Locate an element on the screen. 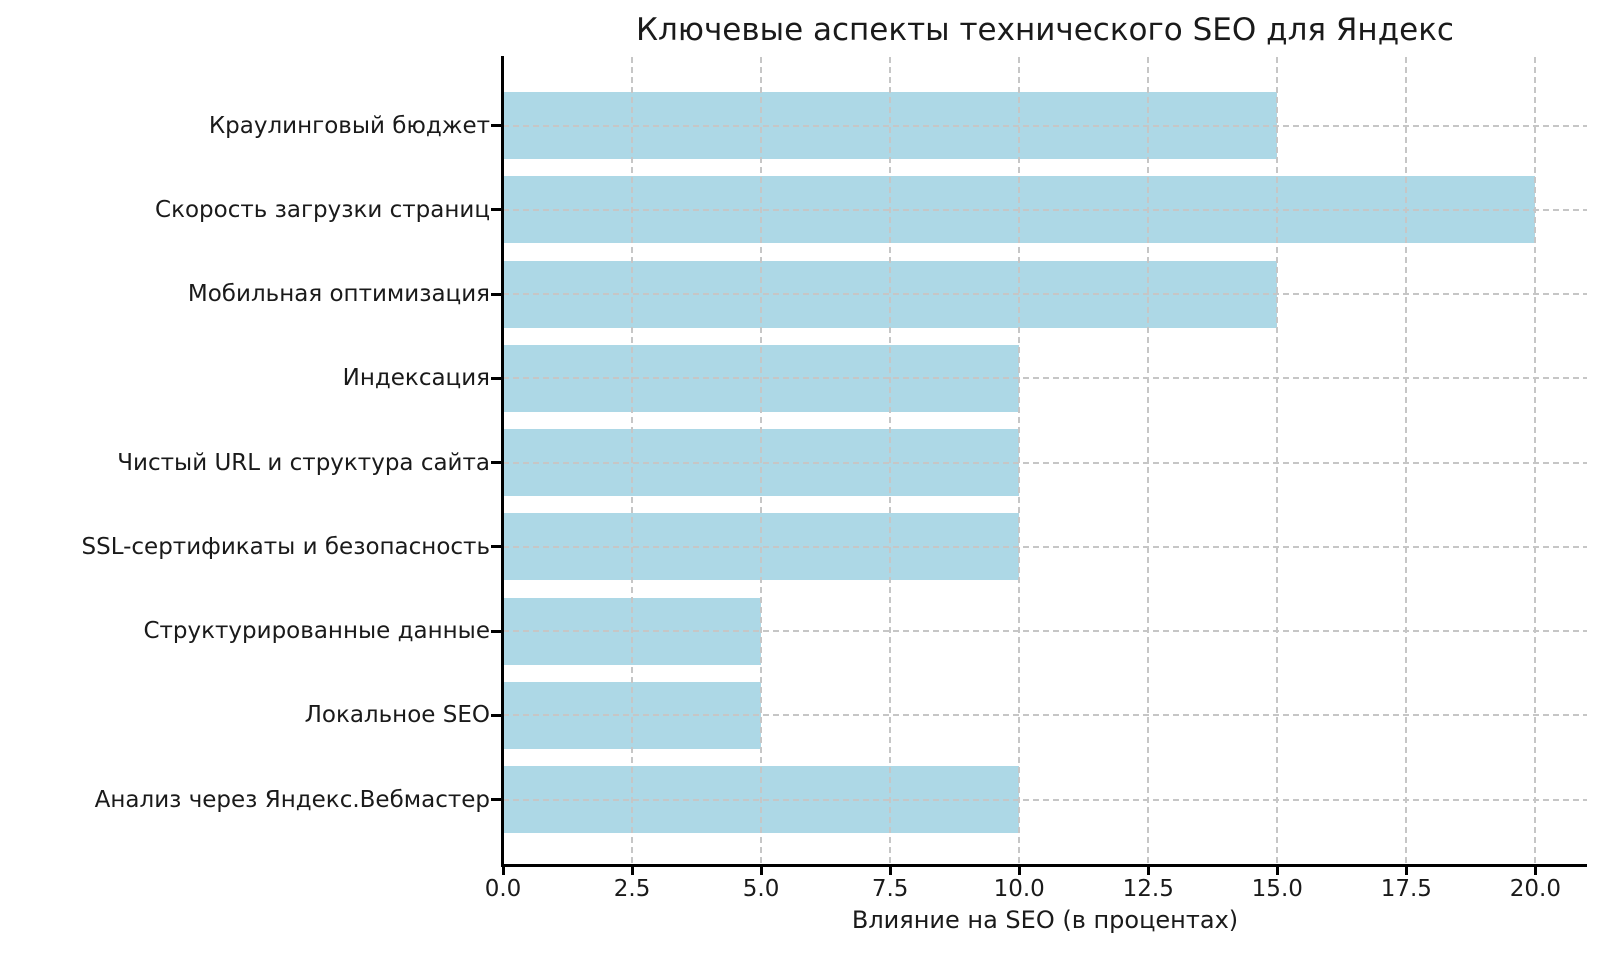 The height and width of the screenshot is (954, 1600). x-tick-label: 0.0 is located at coordinates (503, 889).